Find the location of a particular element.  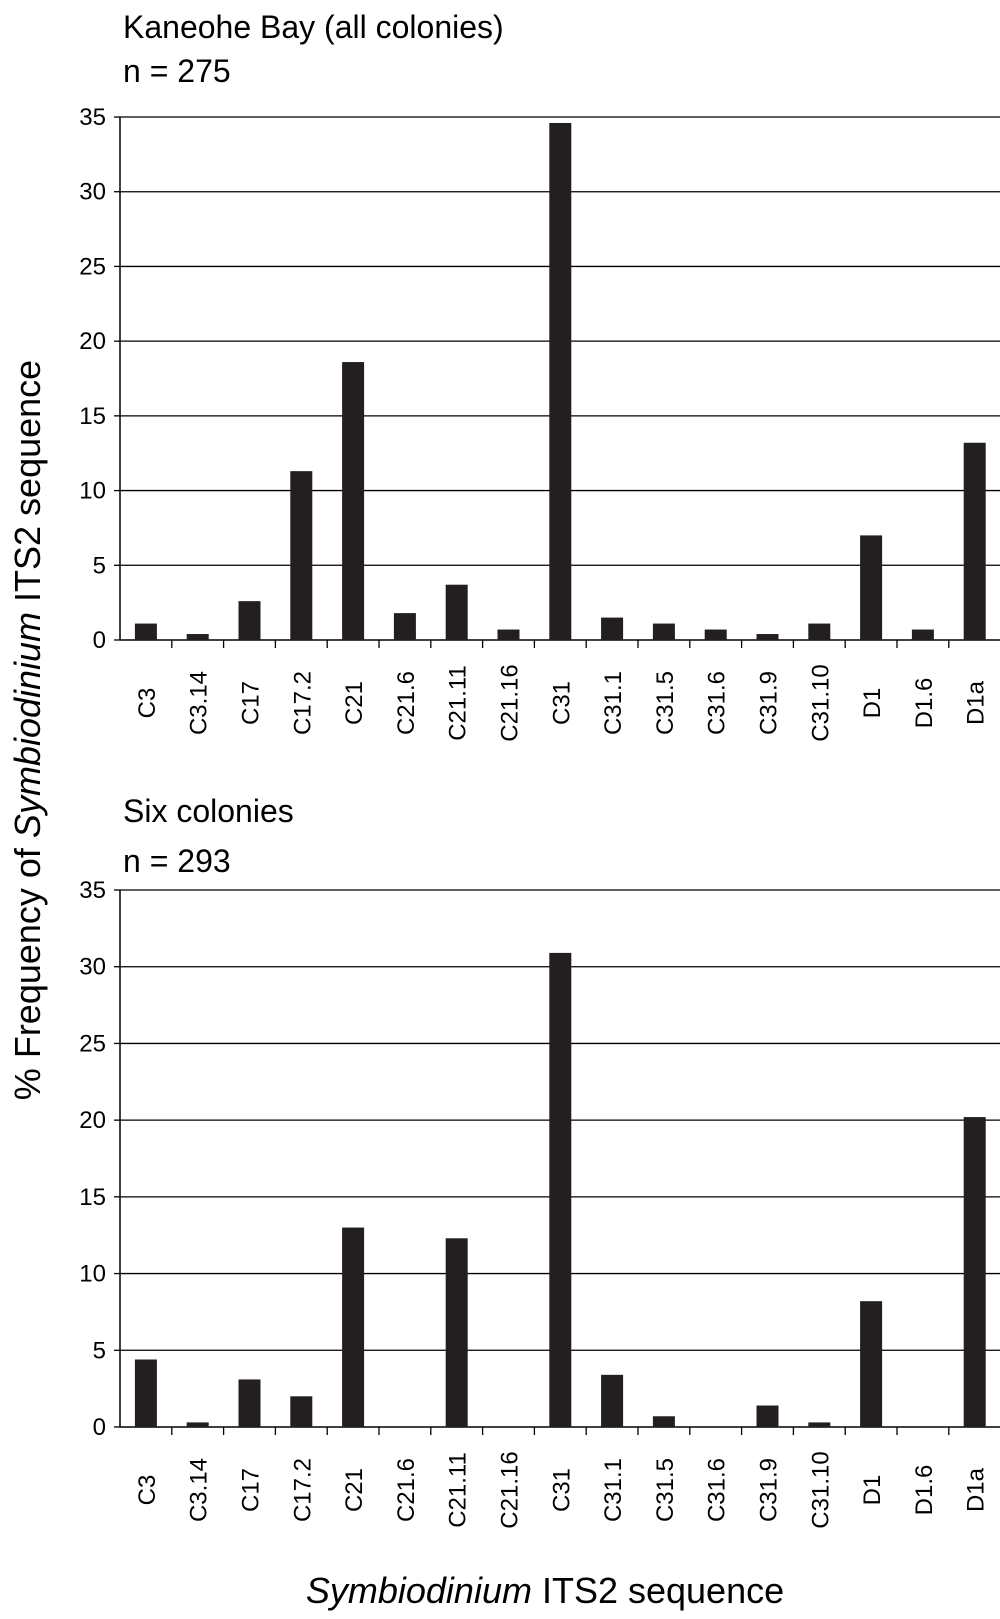

y-axis-title-italic: Symbiodinium is located at coordinates (27, 725).